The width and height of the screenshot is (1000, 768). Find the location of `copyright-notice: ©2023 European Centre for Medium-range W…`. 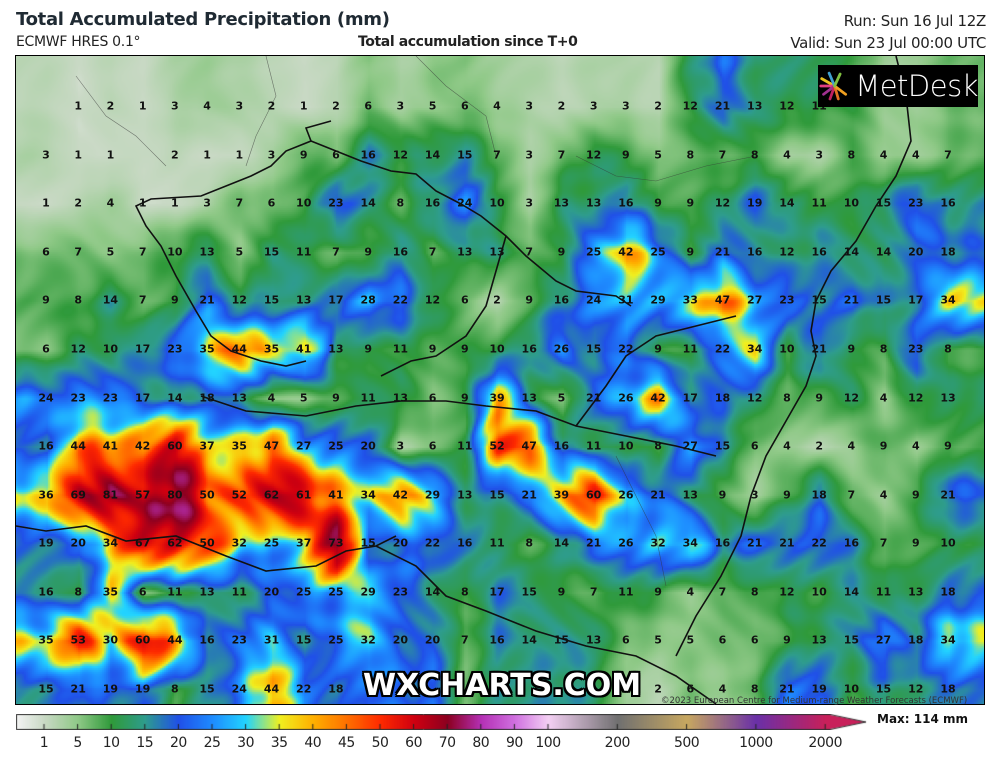

copyright-notice: ©2023 European Centre for Medium-range W… is located at coordinates (814, 701).